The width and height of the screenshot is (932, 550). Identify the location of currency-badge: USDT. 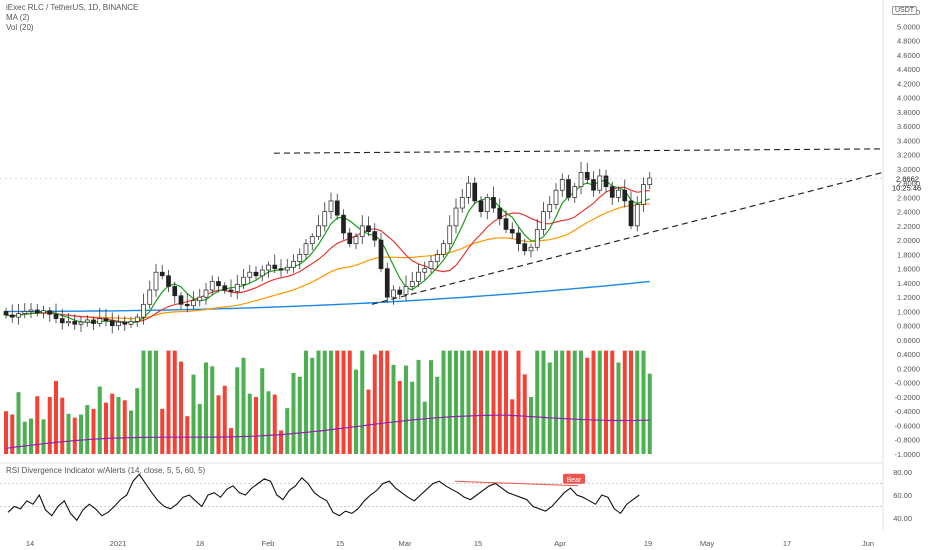
(905, 10).